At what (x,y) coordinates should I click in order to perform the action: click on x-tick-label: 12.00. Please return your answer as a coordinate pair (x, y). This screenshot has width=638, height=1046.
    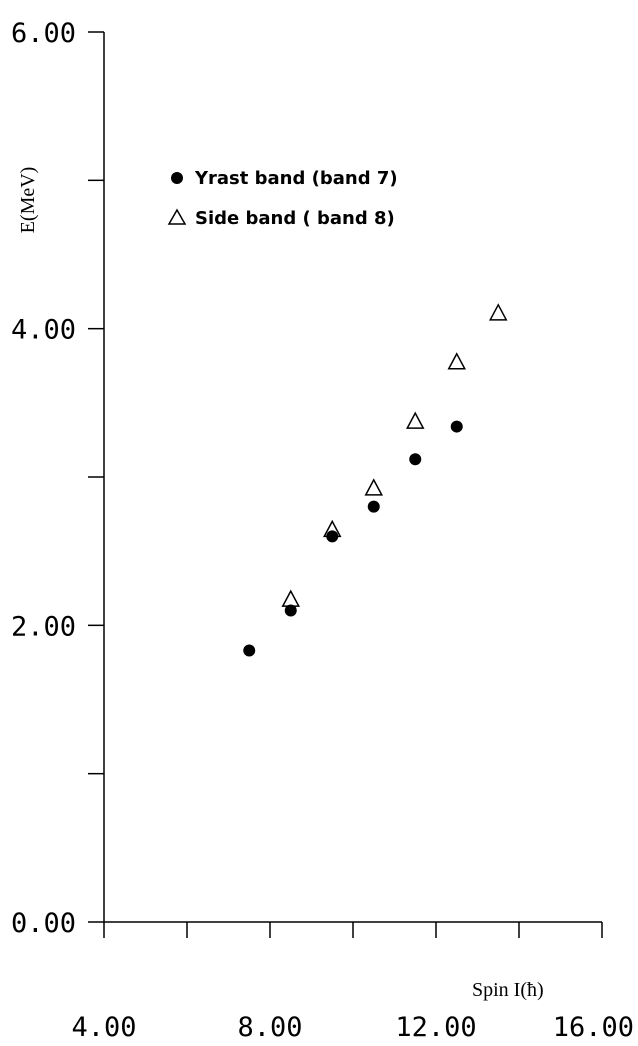
    Looking at the image, I should click on (435, 1027).